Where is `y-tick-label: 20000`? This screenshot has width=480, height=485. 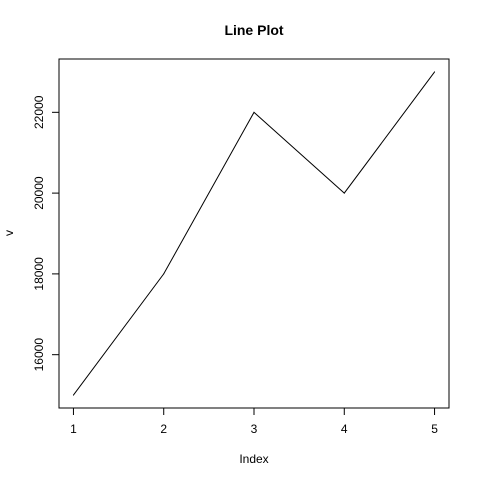 y-tick-label: 20000 is located at coordinates (39, 193).